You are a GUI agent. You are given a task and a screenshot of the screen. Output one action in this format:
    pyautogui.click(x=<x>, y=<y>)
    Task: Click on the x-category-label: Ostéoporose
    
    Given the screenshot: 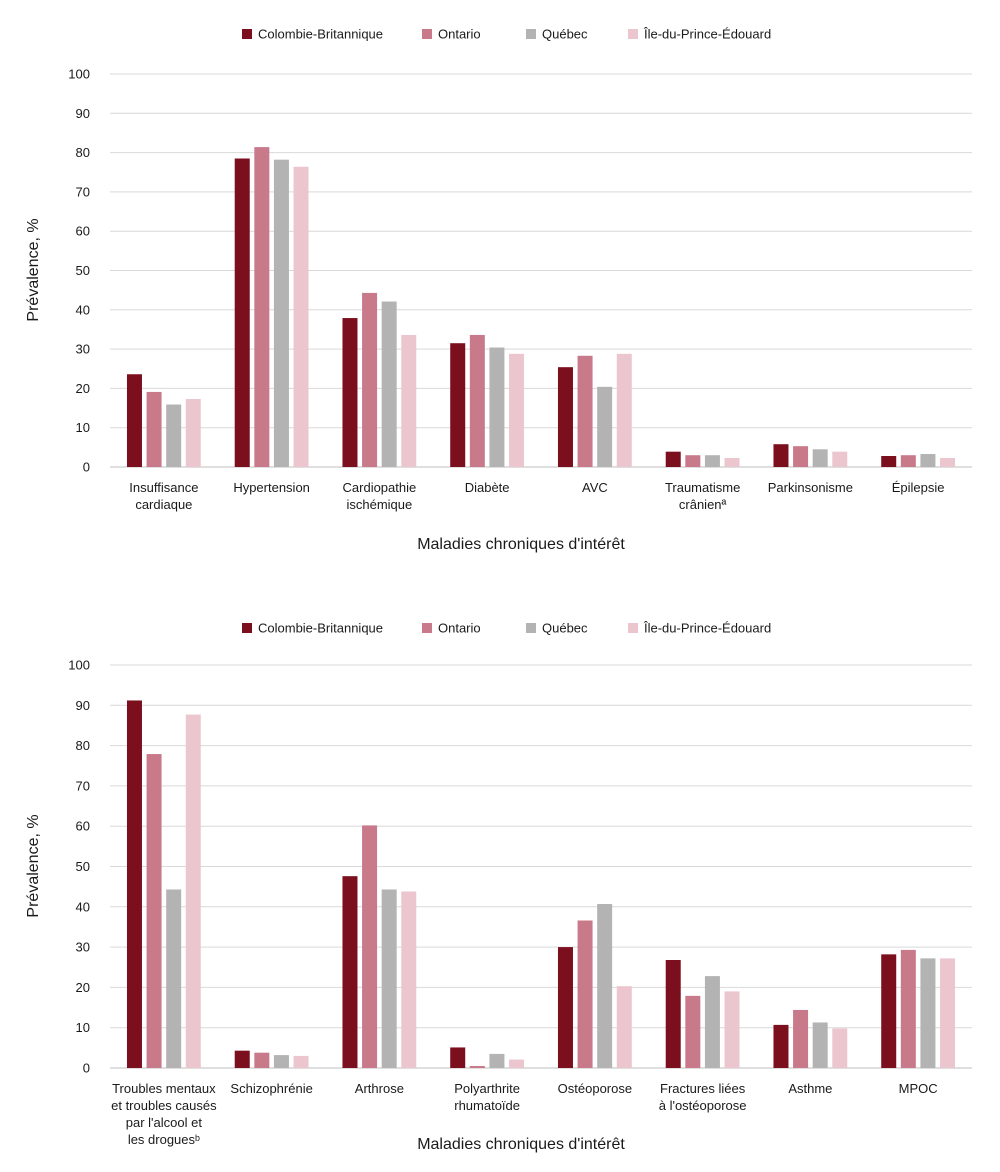 What is the action you would take?
    pyautogui.click(x=595, y=1088)
    